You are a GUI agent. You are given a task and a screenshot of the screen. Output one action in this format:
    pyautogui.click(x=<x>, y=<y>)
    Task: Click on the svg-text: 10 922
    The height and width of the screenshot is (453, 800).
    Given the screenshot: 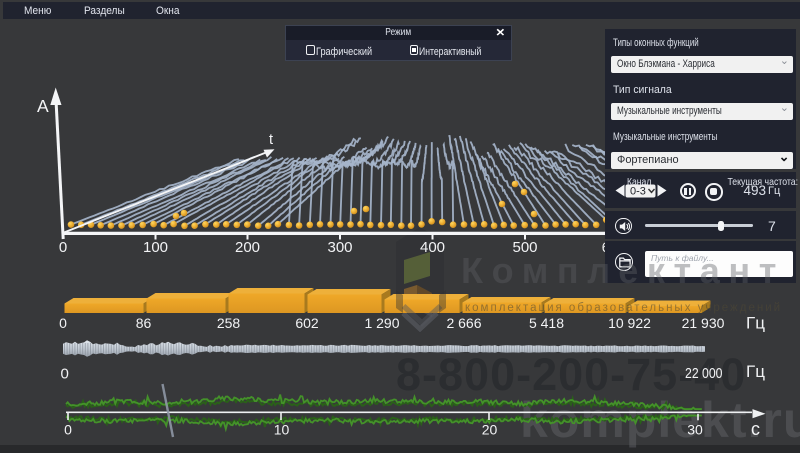 What is the action you would take?
    pyautogui.click(x=629, y=323)
    